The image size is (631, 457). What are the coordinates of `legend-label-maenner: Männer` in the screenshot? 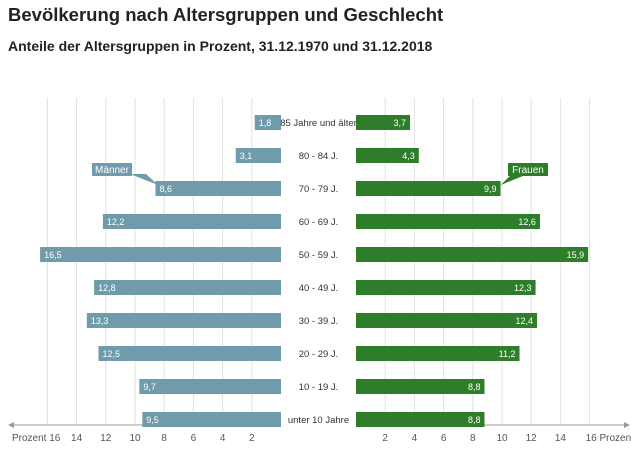 It's located at (112, 170).